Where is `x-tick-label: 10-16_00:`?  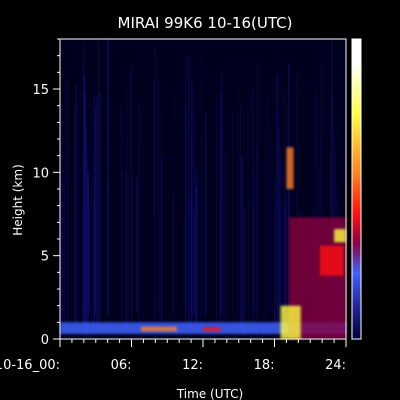
x-tick-label: 10-16_00: is located at coordinates (30, 365).